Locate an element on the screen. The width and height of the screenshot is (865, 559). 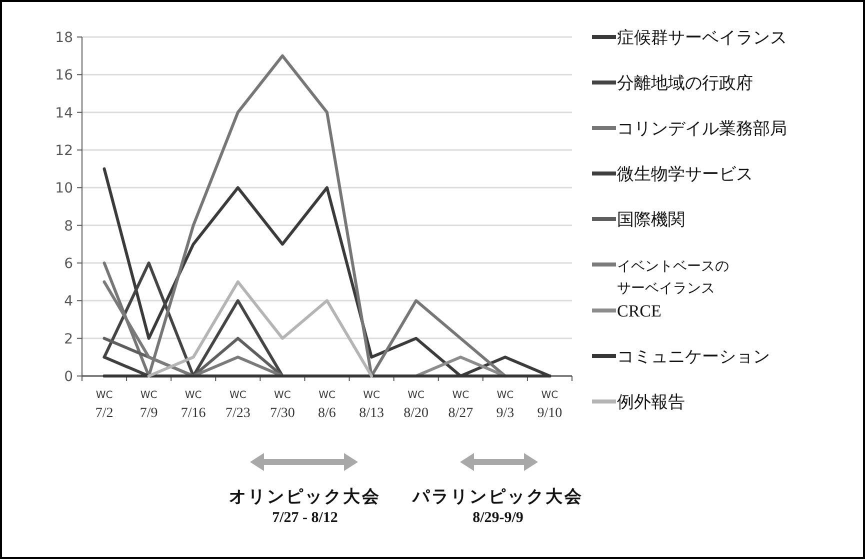
legend-label: 例外報告 is located at coordinates (651, 402).